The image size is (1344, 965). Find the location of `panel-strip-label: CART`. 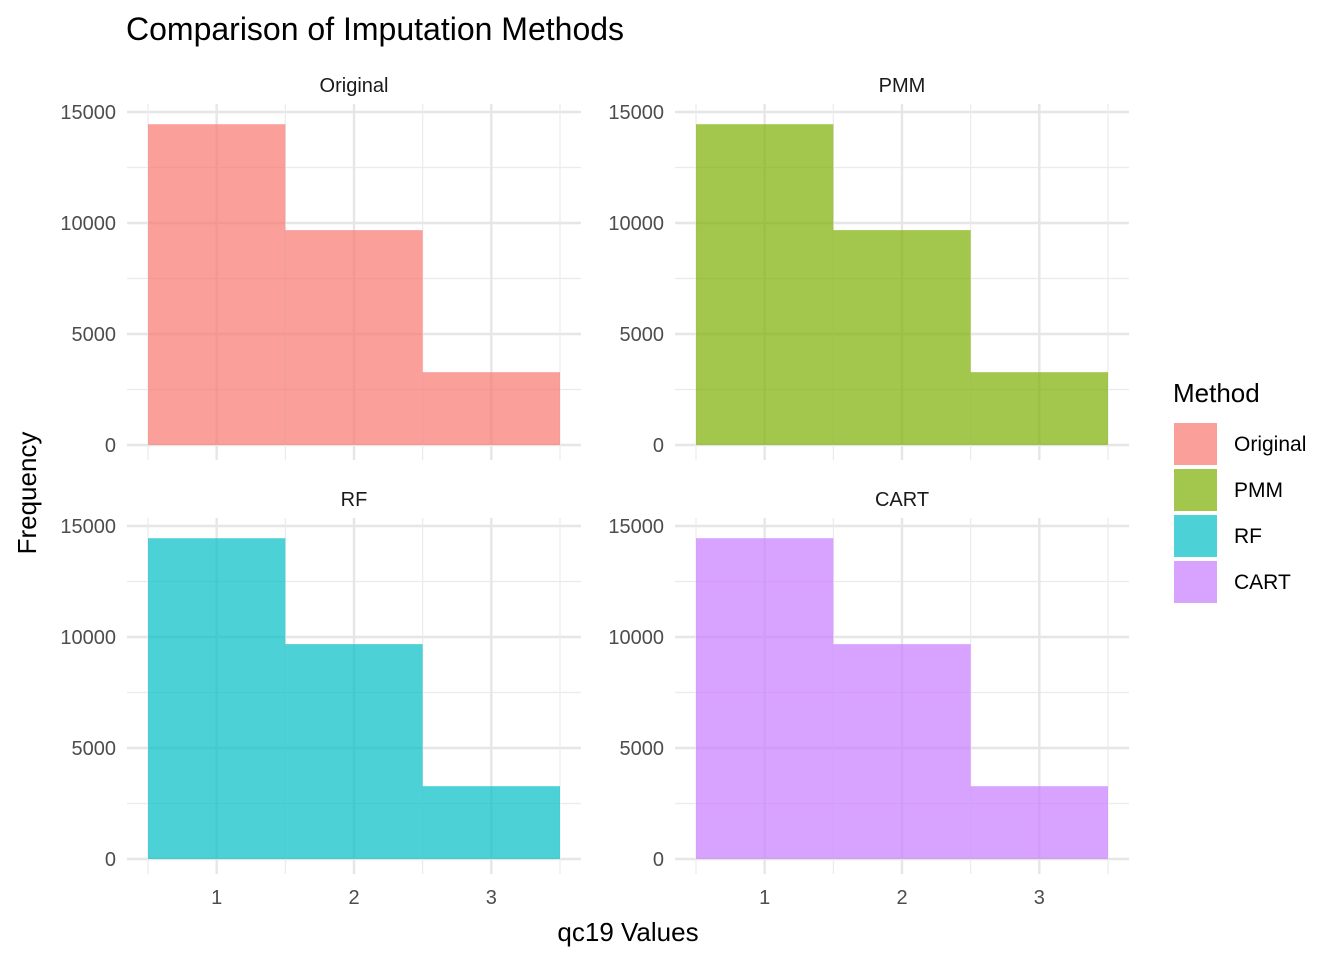

panel-strip-label: CART is located at coordinates (902, 500).